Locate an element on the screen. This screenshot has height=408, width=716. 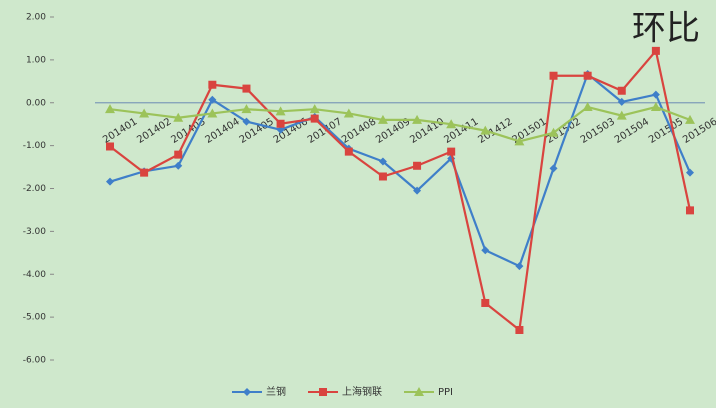
y-tick-label: -2.00 is located at coordinates (35, 189).